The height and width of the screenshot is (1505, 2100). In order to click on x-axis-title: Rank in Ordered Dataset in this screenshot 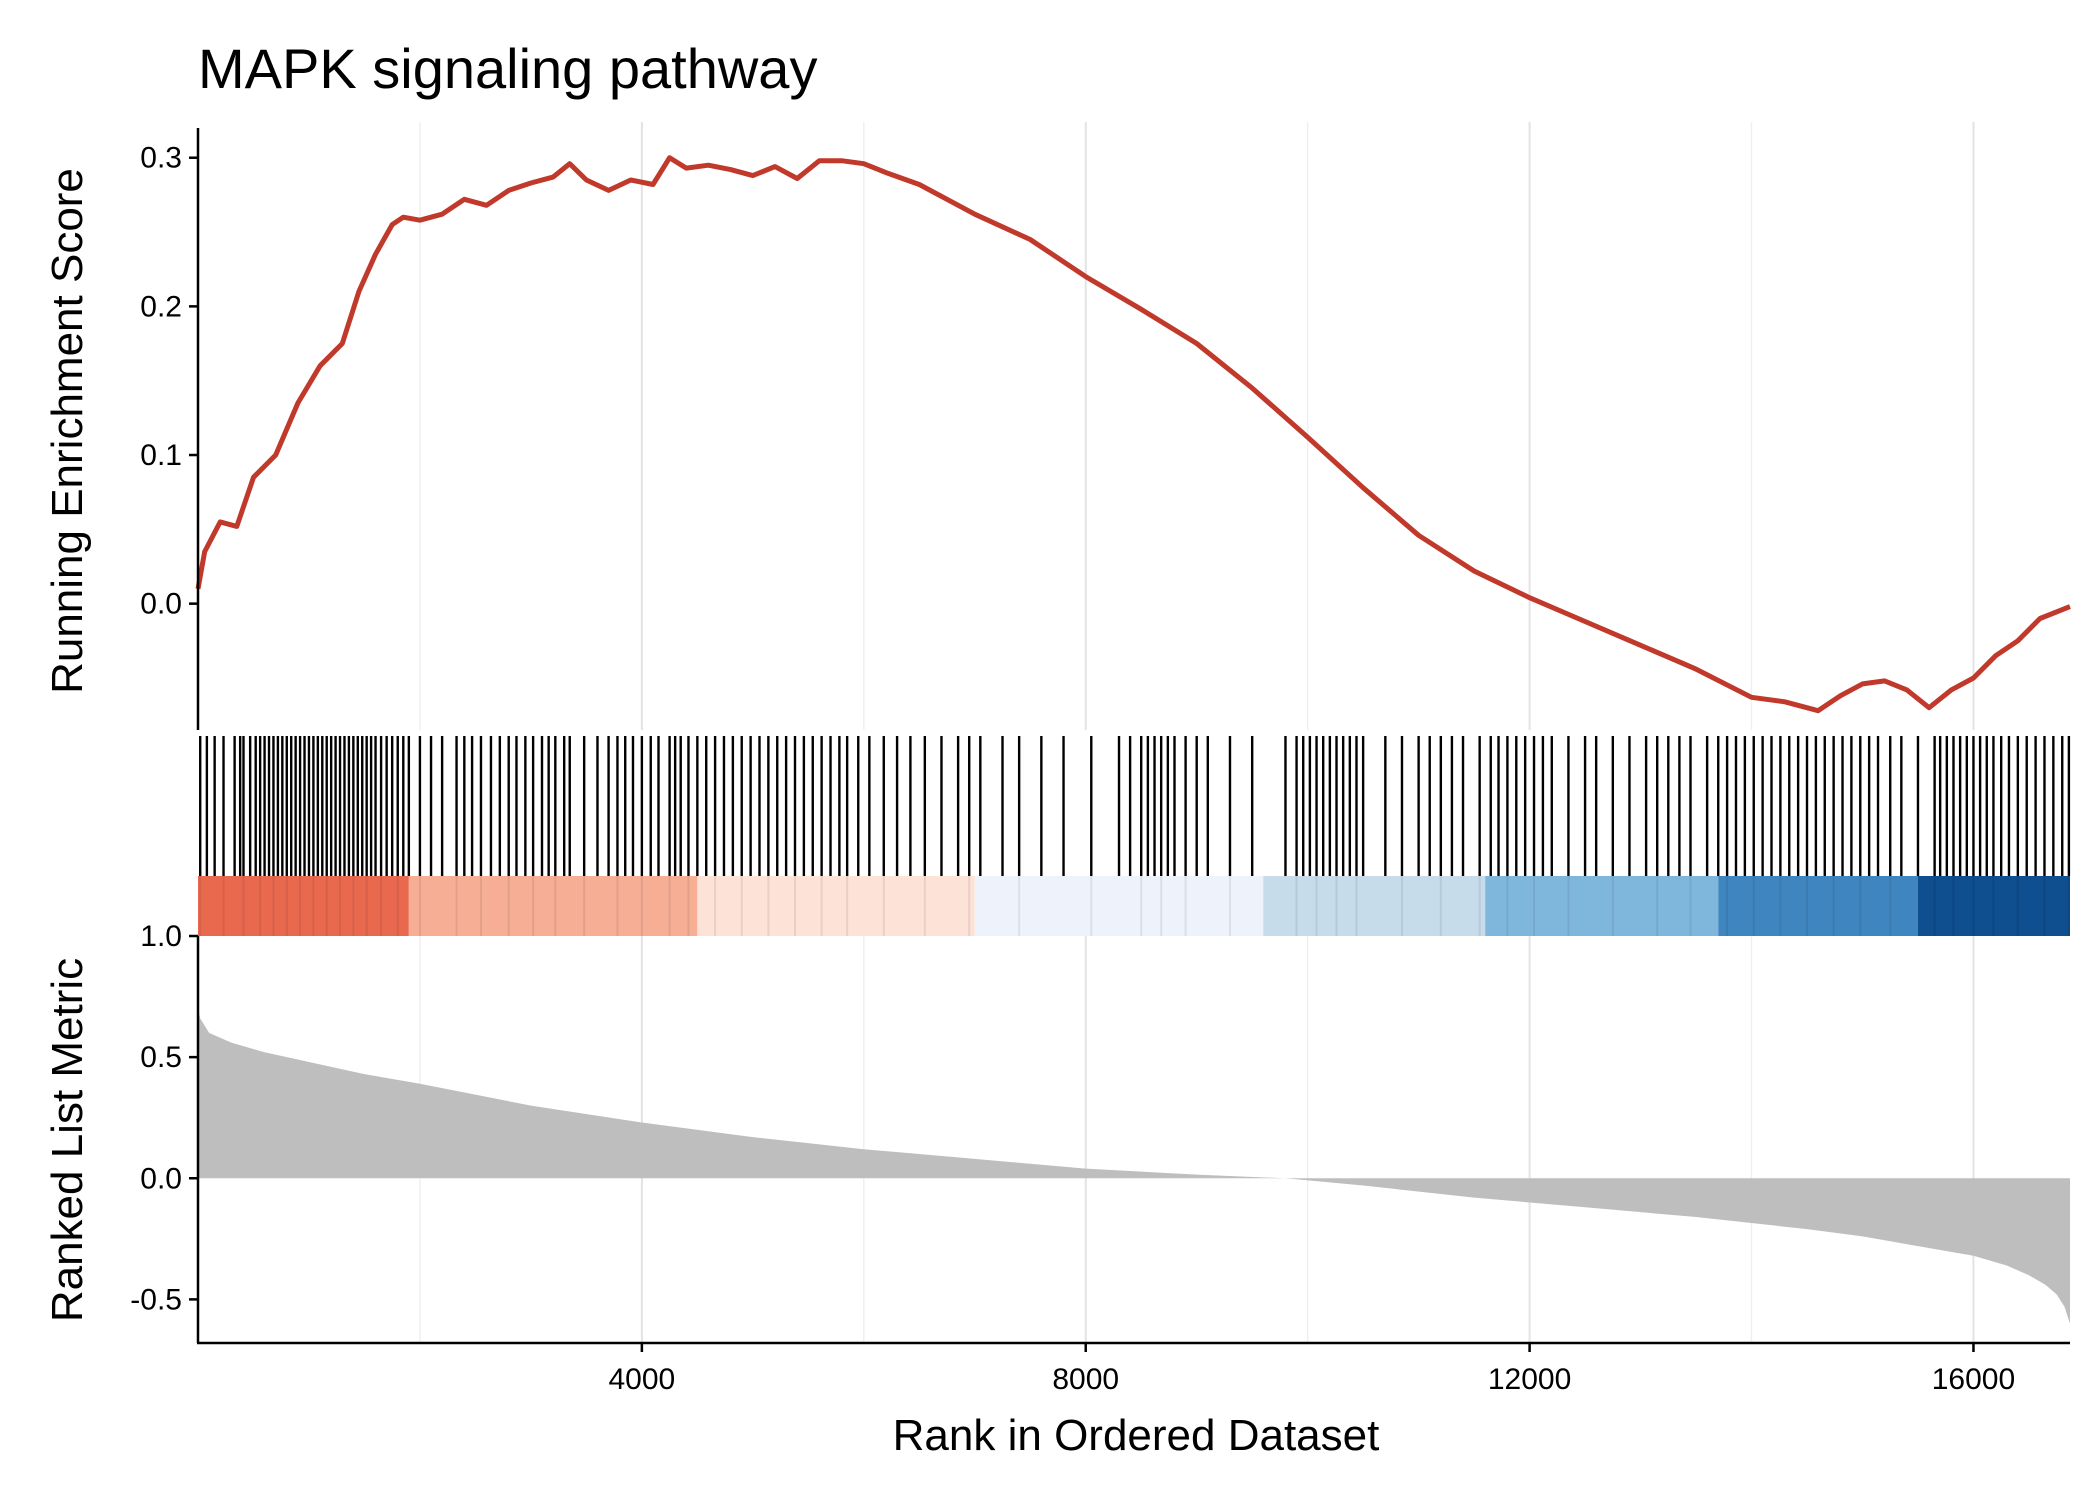, I will do `click(1136, 1435)`.